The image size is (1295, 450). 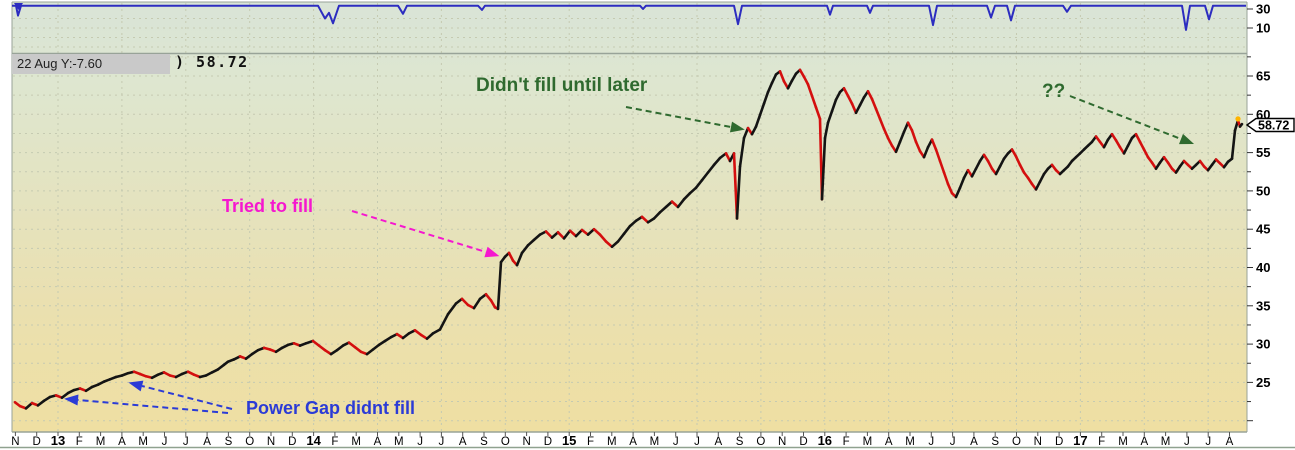 I want to click on y-axis-label: 25, so click(x=1263, y=382).